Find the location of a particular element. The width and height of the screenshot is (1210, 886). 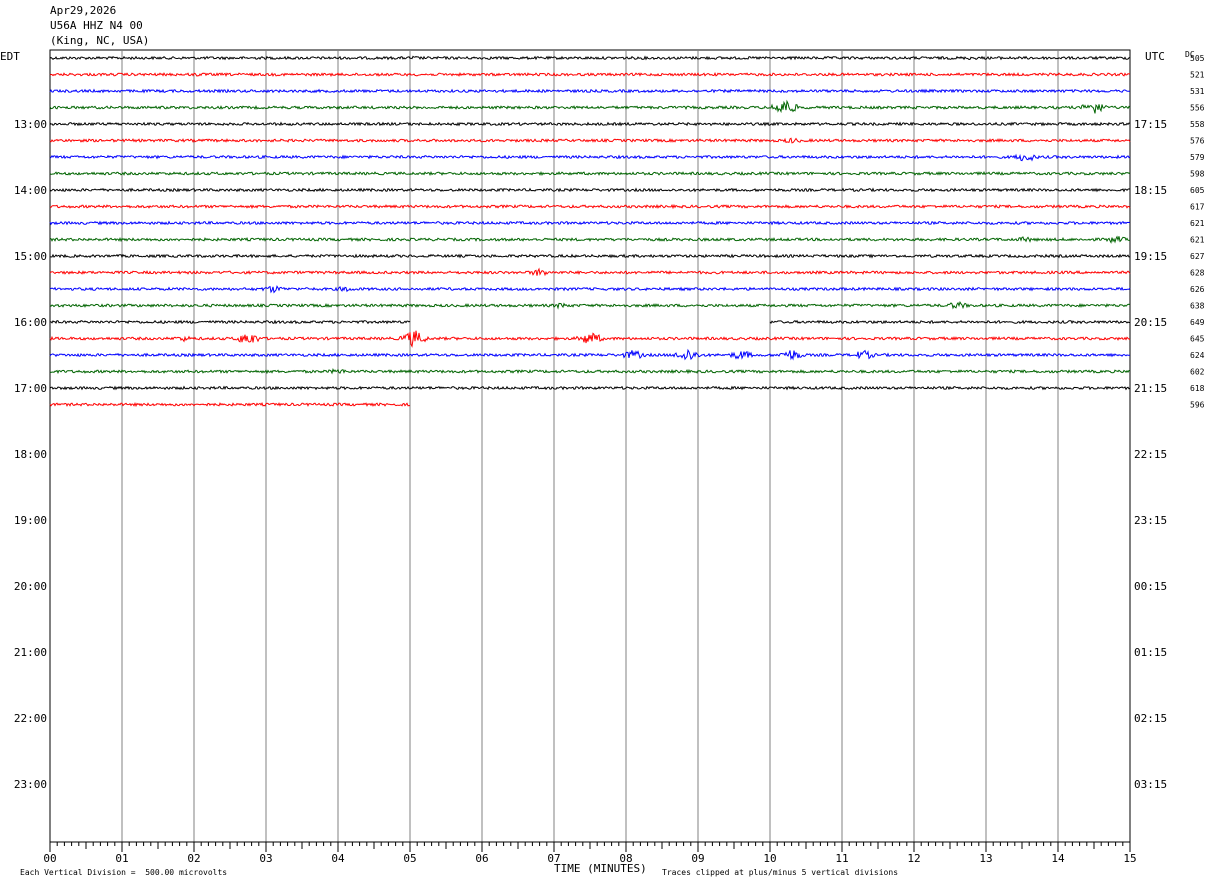

left-hour-label: 20:00 is located at coordinates (30, 586).